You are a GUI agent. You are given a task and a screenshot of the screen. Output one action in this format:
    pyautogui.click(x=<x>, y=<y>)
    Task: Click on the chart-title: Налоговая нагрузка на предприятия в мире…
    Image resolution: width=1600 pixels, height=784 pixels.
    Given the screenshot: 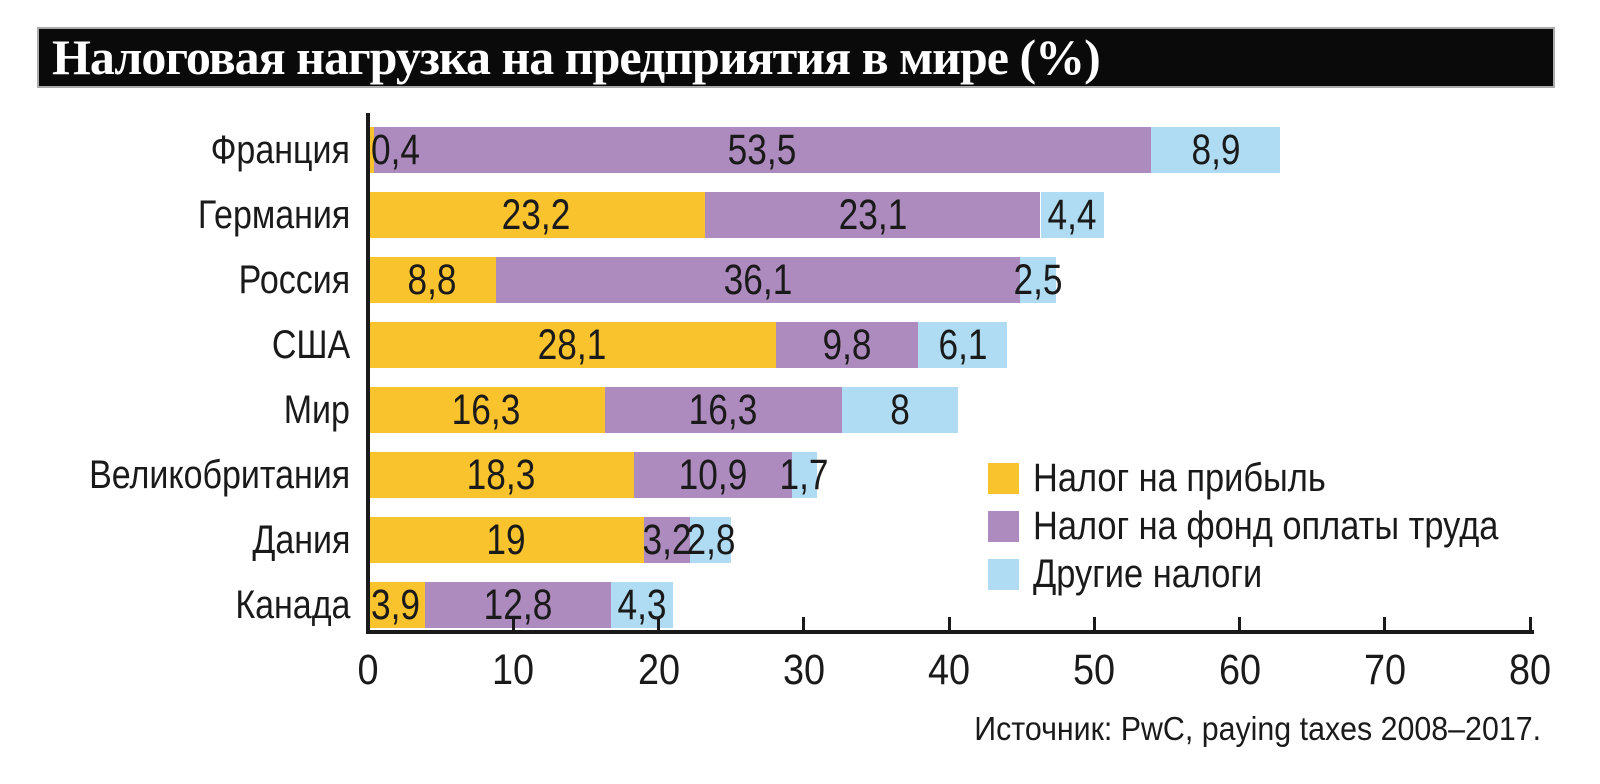 What is the action you would take?
    pyautogui.click(x=576, y=57)
    